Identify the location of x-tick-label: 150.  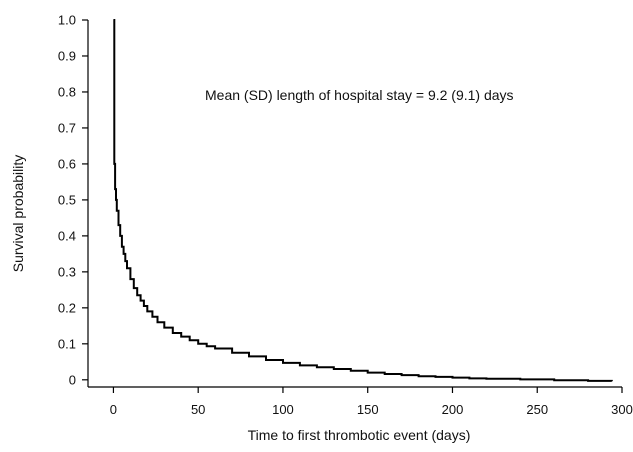
(368, 409).